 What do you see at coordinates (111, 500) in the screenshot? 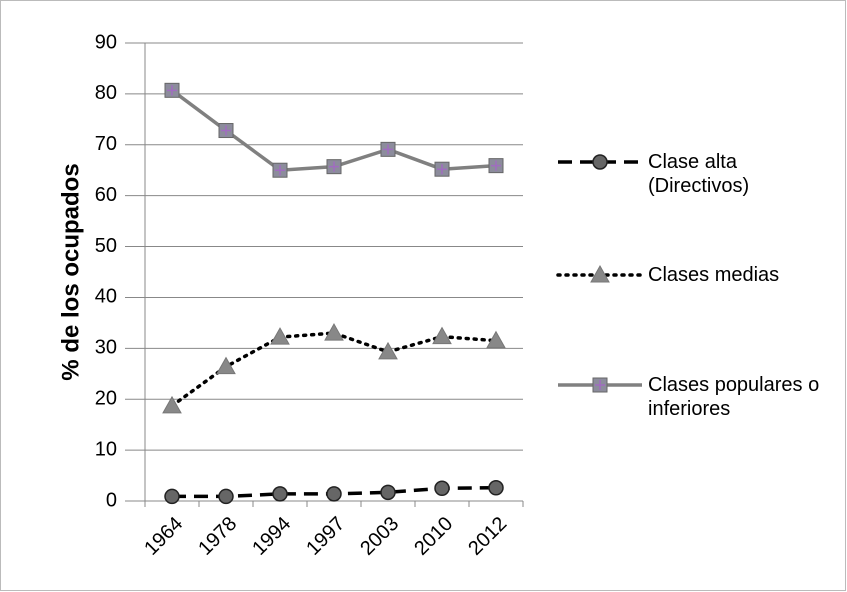
I see `y-tick-label: 0` at bounding box center [111, 500].